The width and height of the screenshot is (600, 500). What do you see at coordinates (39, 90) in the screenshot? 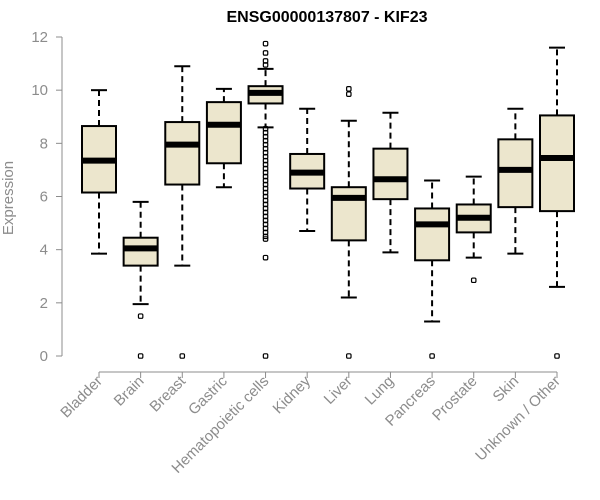
I see `y-tick-label: 10` at bounding box center [39, 90].